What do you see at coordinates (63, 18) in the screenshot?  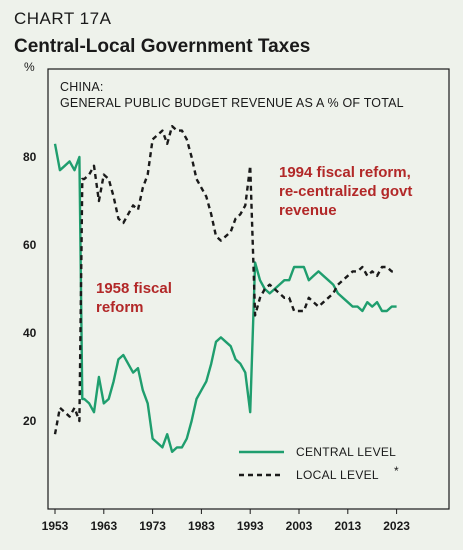 I see `chart-id: CHART 17A` at bounding box center [63, 18].